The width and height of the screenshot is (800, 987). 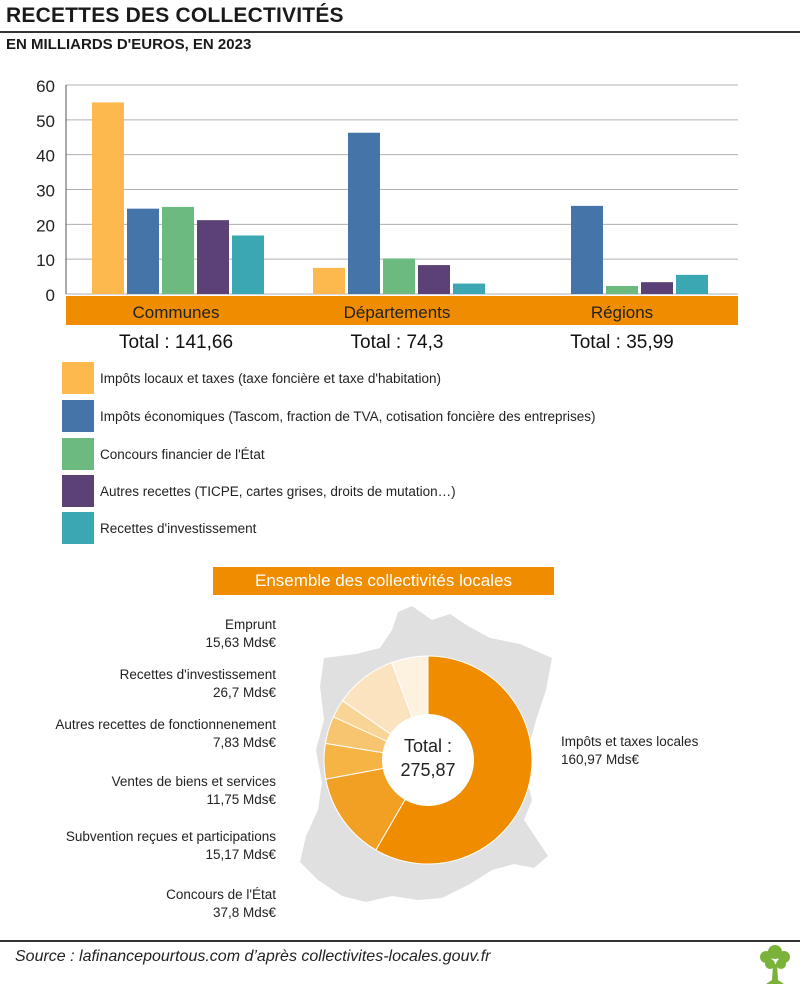 I want to click on tree-logo-icon, so click(x=775, y=964).